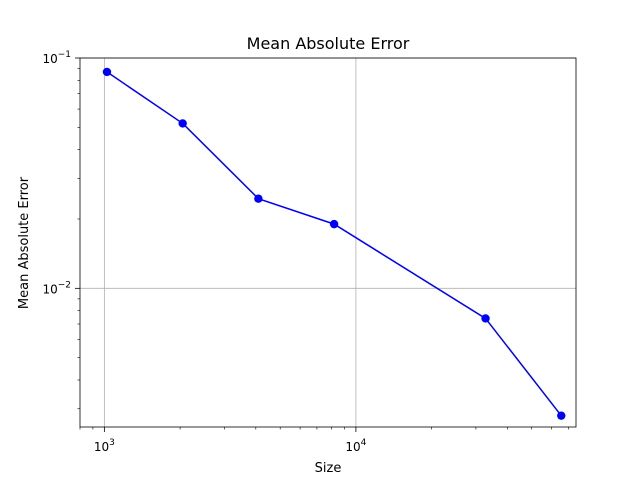 The image size is (640, 480). I want to click on y-tick-label: 10⁻¹, so click(56, 58).